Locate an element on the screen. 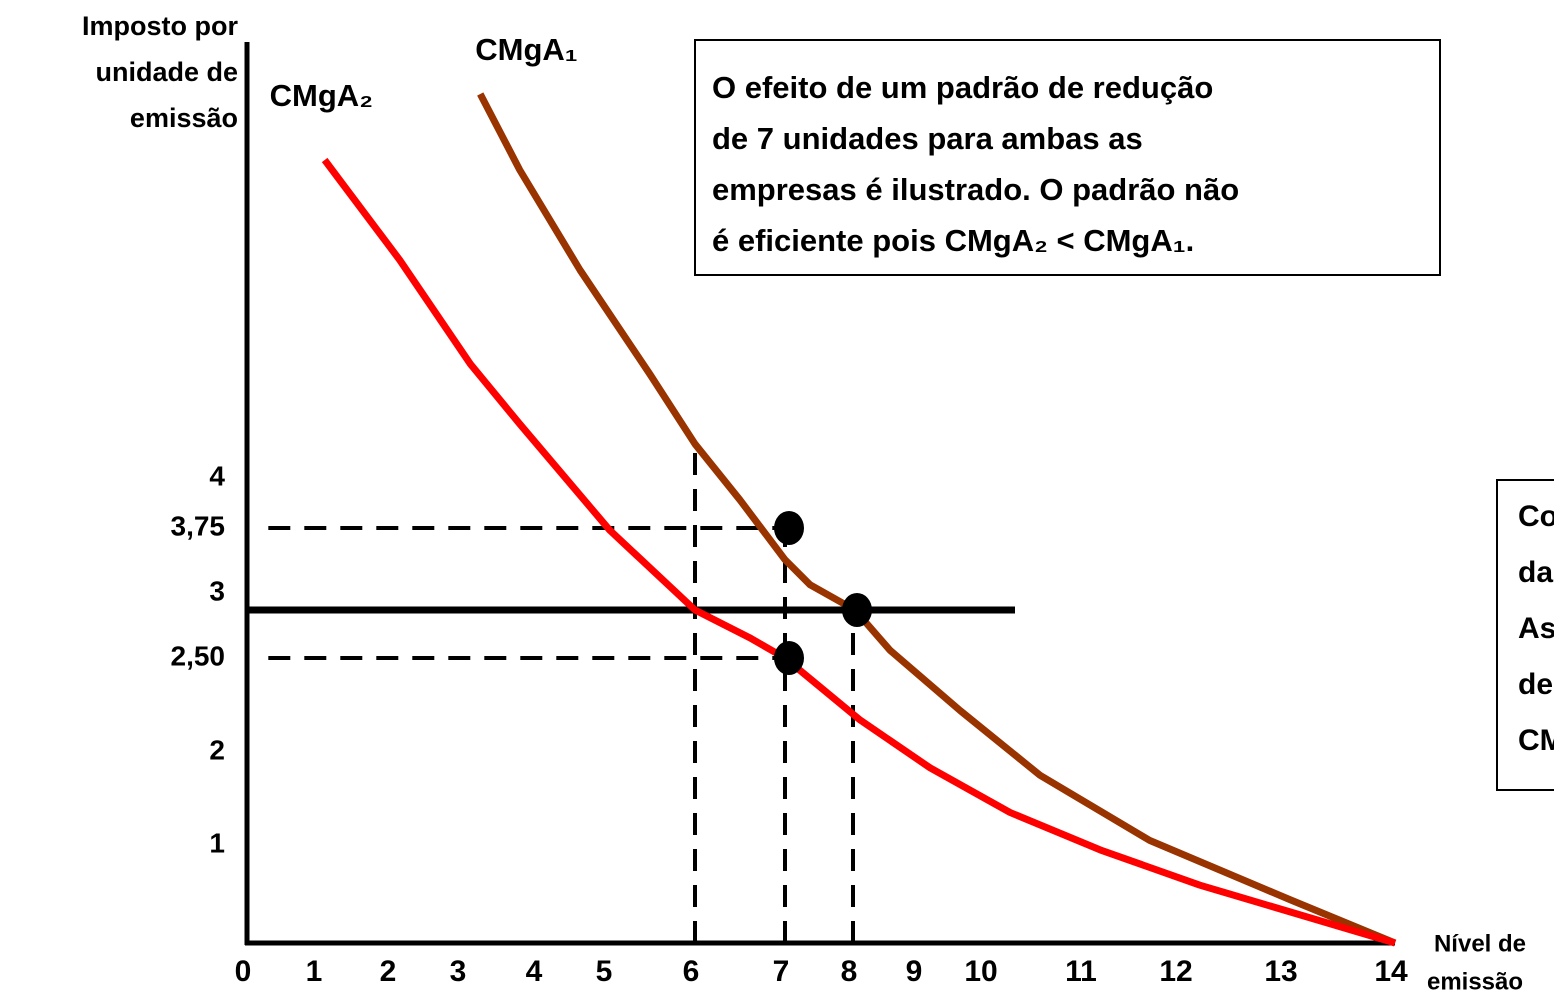  x-tick-label: 1 is located at coordinates (314, 971).